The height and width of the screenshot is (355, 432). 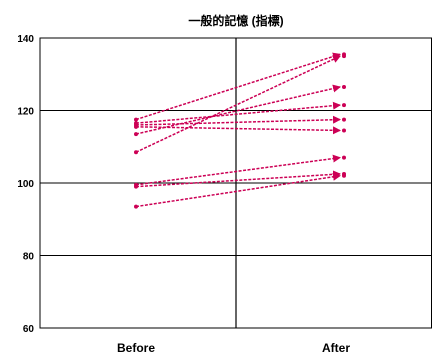 What do you see at coordinates (25, 112) in the screenshot?
I see `y-tick-label: 120` at bounding box center [25, 112].